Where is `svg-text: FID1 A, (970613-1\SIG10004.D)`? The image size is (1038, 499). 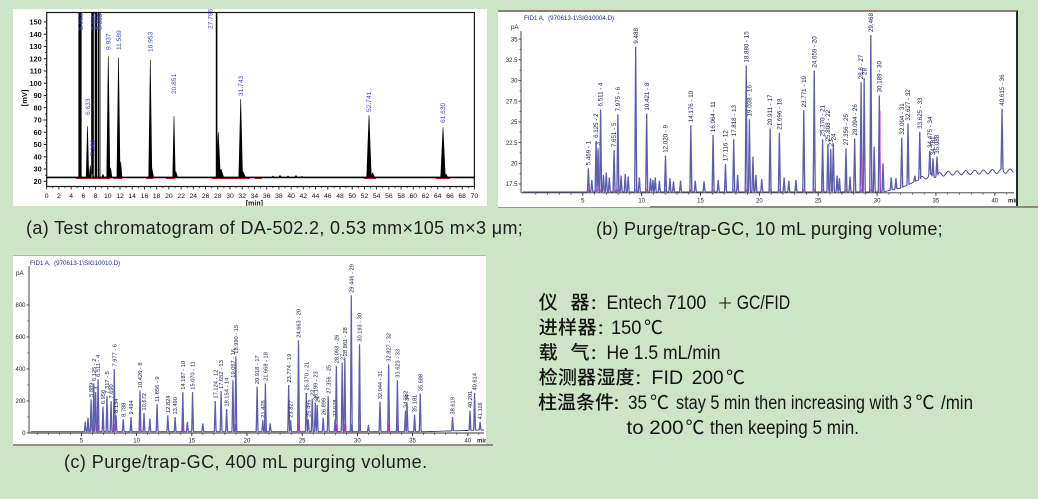 svg-text: FID1 A, (970613-1\SIG10004.D) is located at coordinates (569, 18).